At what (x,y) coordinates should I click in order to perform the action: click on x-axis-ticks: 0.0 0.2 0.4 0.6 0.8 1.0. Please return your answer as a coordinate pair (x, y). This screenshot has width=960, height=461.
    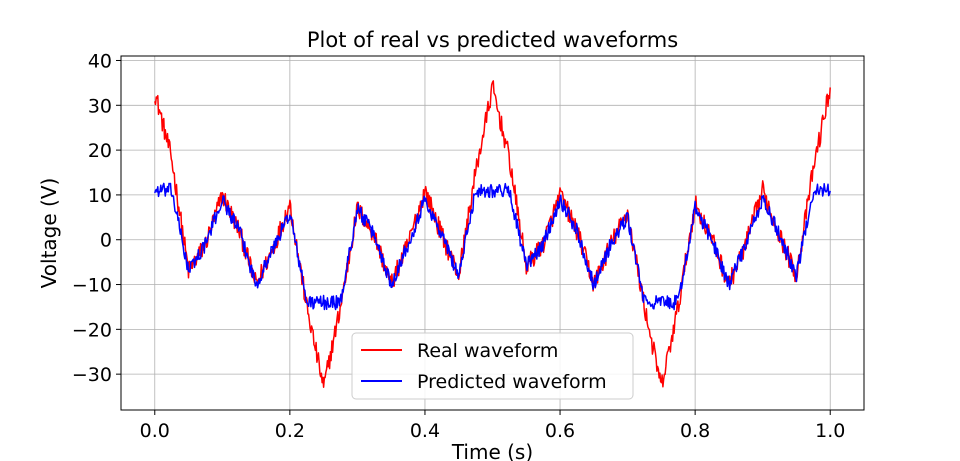
    Looking at the image, I should click on (492, 426).